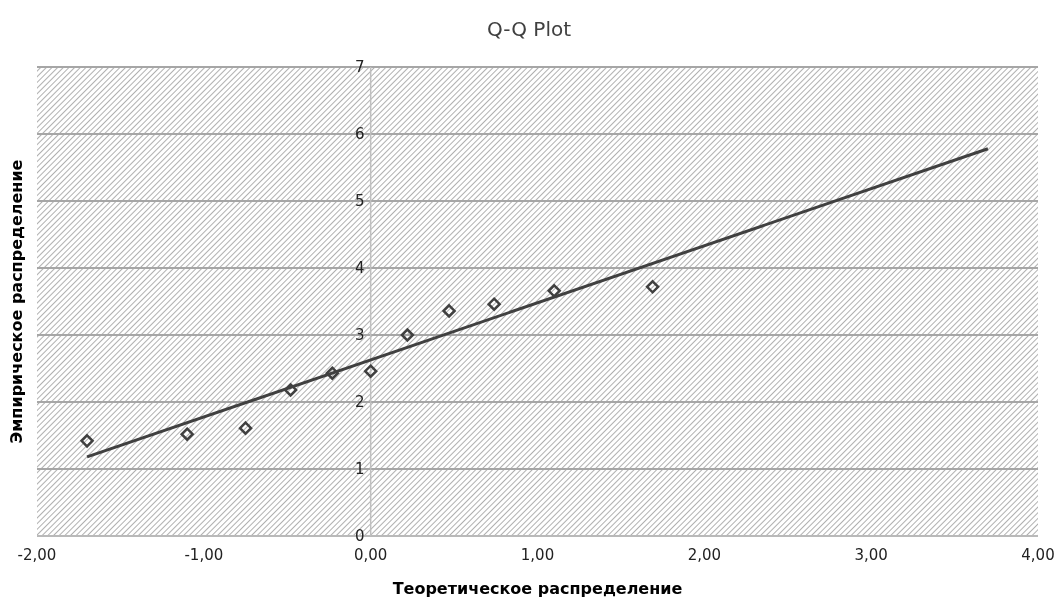  I want to click on x-tick-label: 1,00, so click(537, 555).